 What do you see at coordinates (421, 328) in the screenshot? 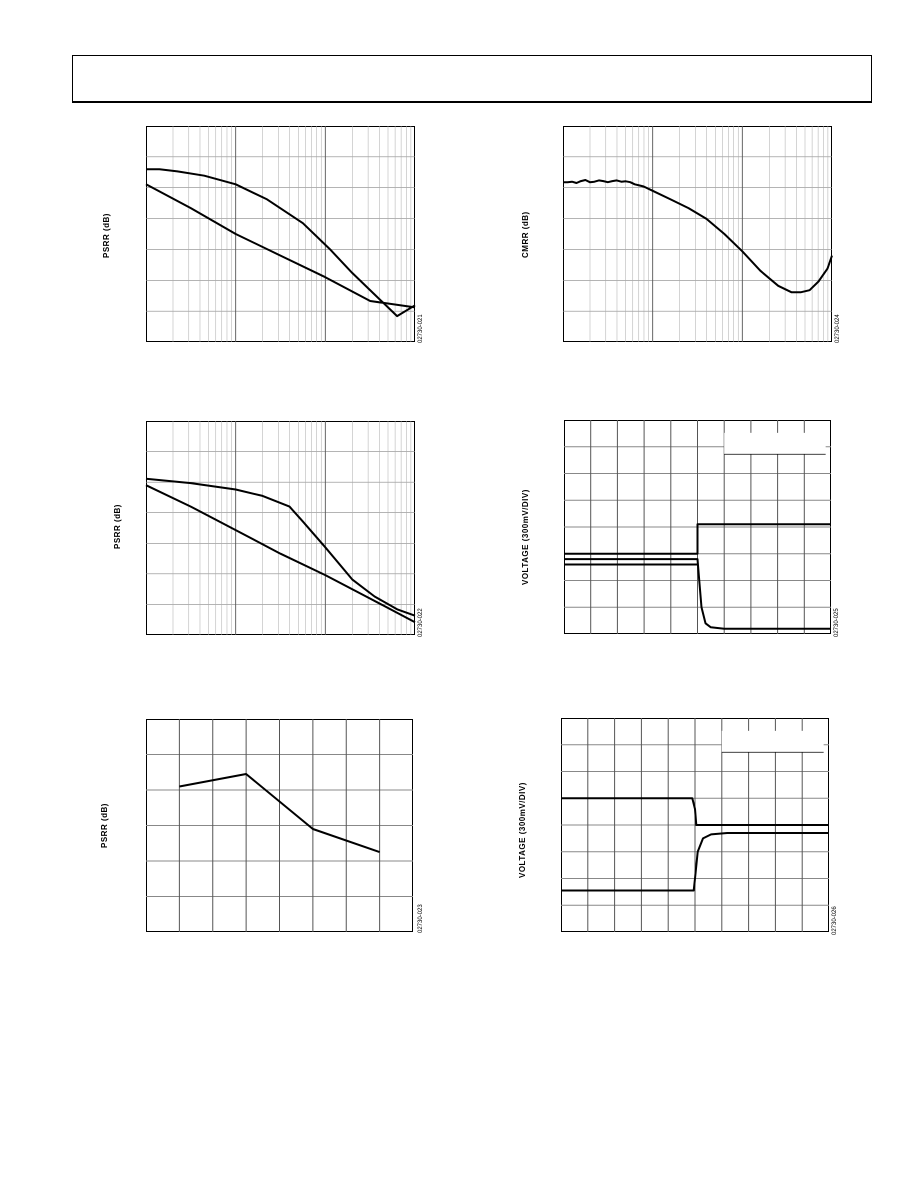
I see `psrr-chart-1-code: 02730-021` at bounding box center [421, 328].